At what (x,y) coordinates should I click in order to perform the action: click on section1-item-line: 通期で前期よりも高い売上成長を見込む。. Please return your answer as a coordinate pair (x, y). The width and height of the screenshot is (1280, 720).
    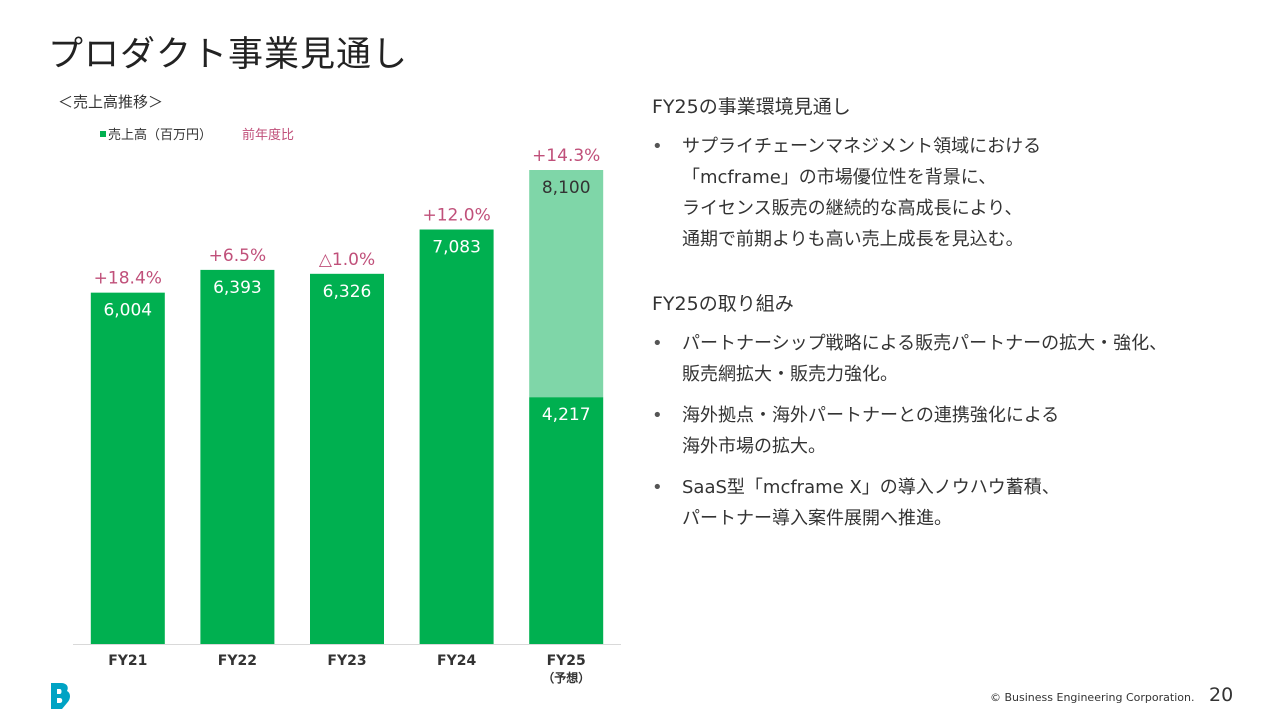
    Looking at the image, I should click on (853, 239).